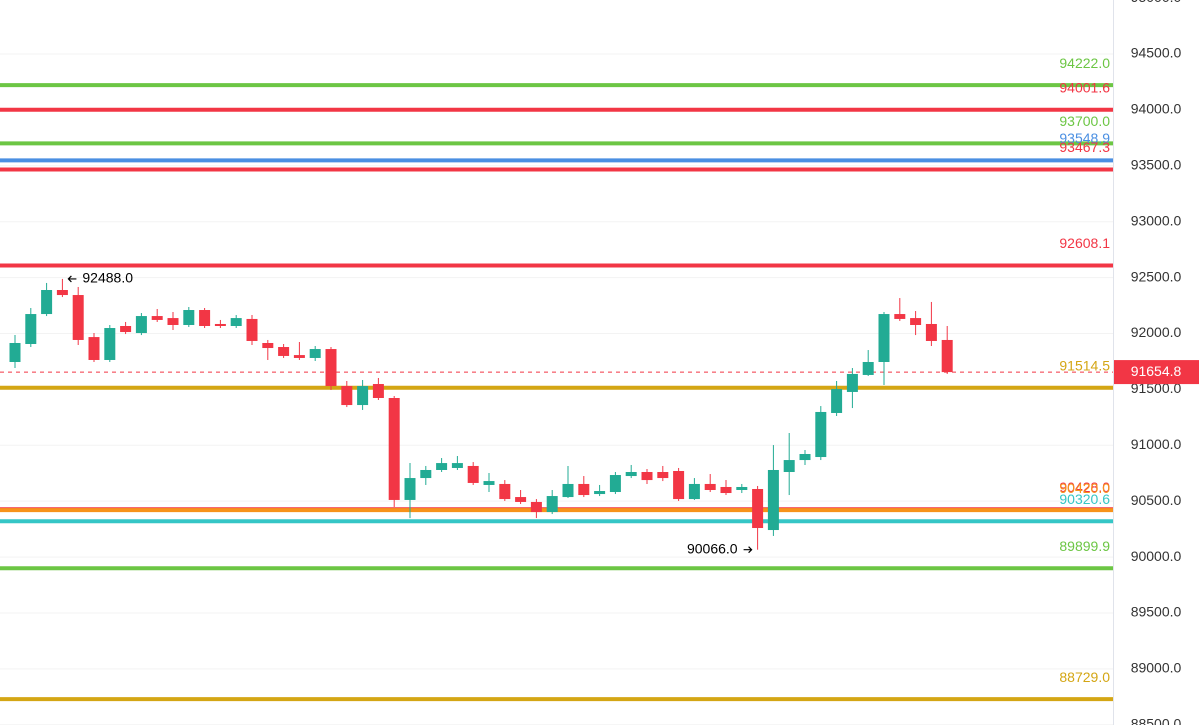  Describe the element at coordinates (1084, 63) in the screenshot. I see `level-label: 94222.0` at that location.